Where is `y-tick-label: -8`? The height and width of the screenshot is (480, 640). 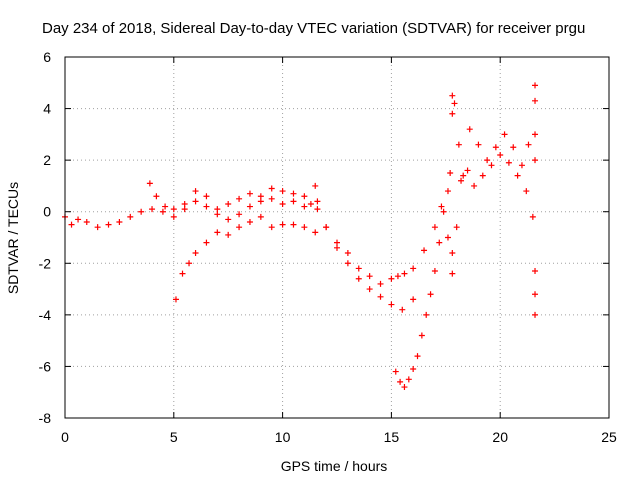 y-tick-label: -8 is located at coordinates (45, 418).